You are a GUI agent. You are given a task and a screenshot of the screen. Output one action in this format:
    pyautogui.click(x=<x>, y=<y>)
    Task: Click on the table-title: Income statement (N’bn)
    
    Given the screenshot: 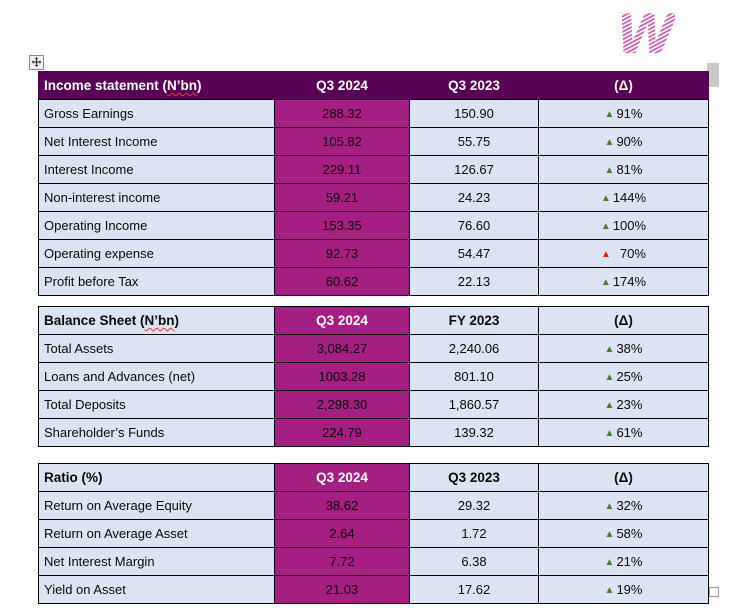 What is the action you would take?
    pyautogui.click(x=156, y=85)
    